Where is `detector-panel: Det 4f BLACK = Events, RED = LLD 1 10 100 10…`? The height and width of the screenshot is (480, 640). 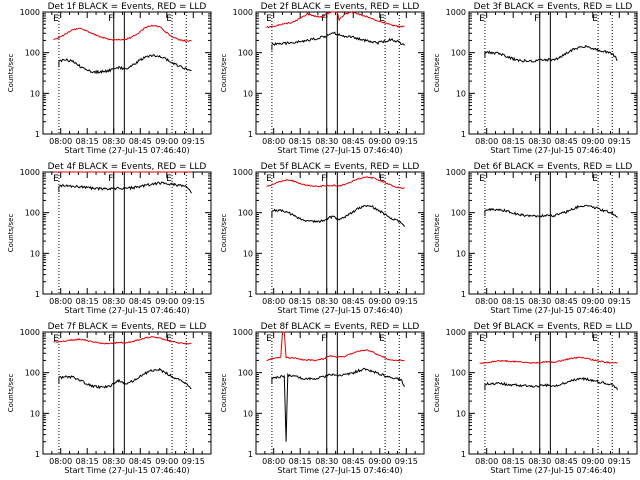 detector-panel: Det 4f BLACK = Events, RED = LLD 1 10 100 10… is located at coordinates (109, 238).